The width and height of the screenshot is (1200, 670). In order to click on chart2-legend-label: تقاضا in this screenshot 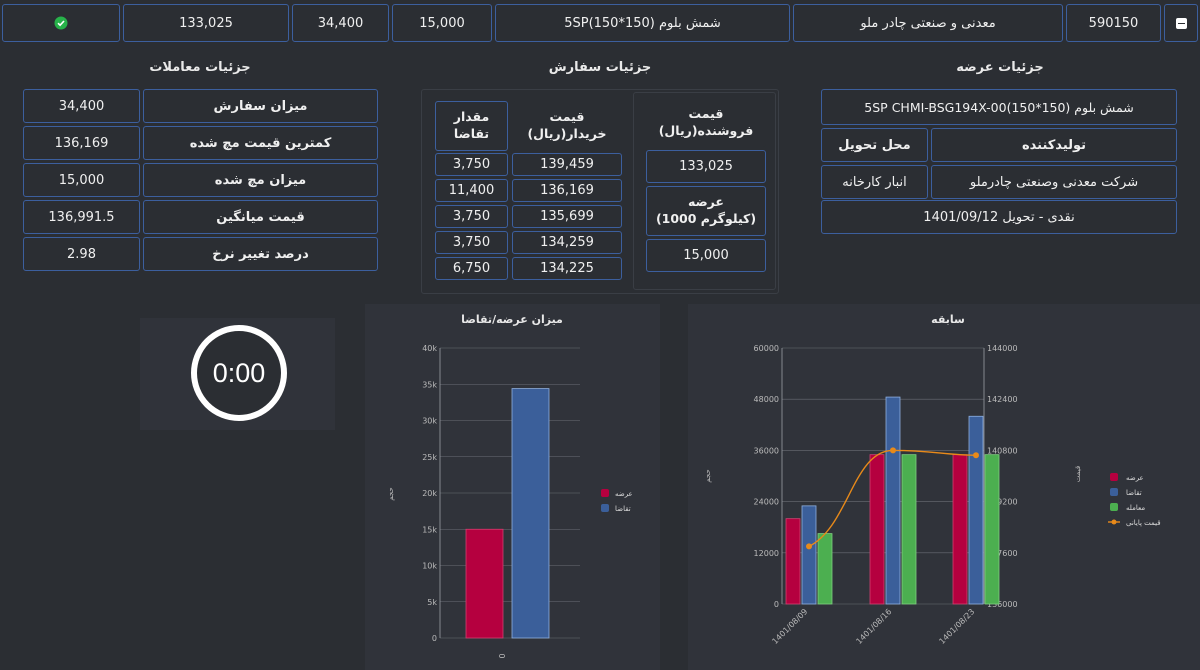, I will do `click(1134, 493)`.